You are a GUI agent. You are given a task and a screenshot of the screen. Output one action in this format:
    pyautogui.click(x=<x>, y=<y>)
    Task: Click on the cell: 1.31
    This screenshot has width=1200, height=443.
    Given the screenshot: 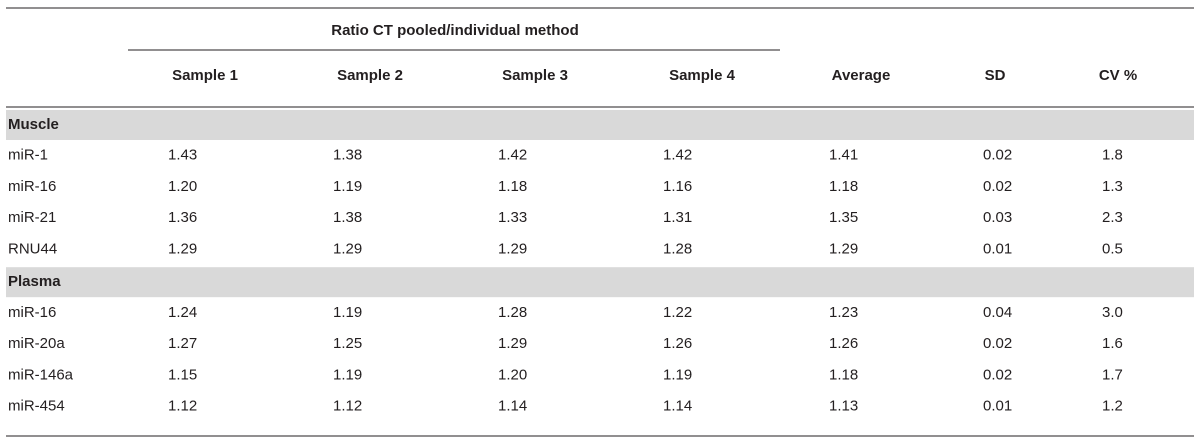 What is the action you would take?
    pyautogui.click(x=677, y=217)
    